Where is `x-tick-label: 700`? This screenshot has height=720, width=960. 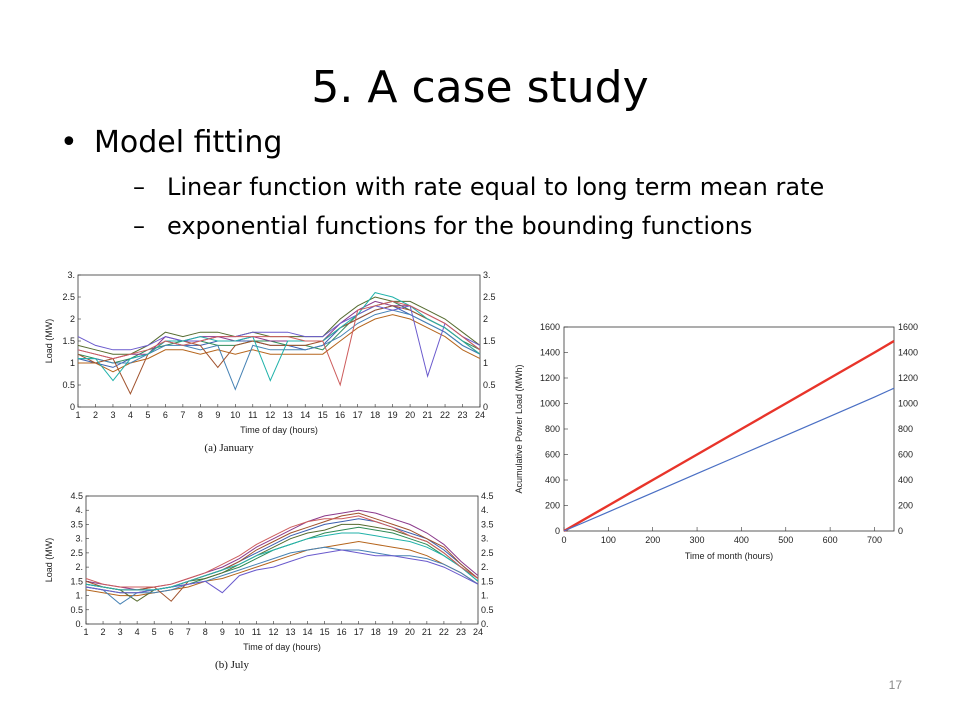
x-tick-label: 700 is located at coordinates (874, 540).